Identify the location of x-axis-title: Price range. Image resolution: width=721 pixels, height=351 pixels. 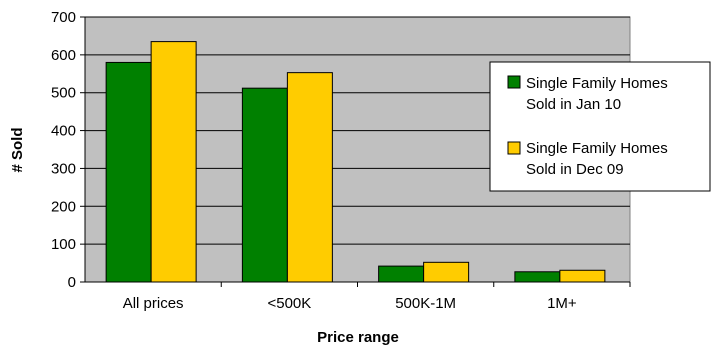
(358, 337).